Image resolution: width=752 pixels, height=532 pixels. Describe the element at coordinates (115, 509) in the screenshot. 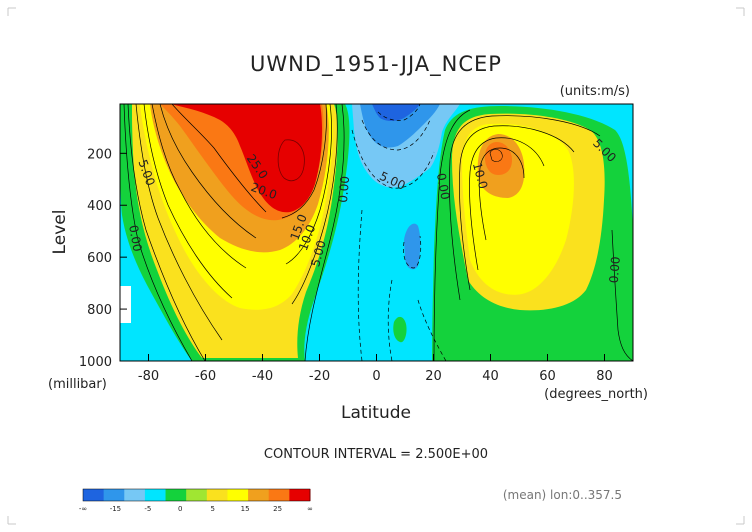

I see `colorbar-label: -15` at that location.